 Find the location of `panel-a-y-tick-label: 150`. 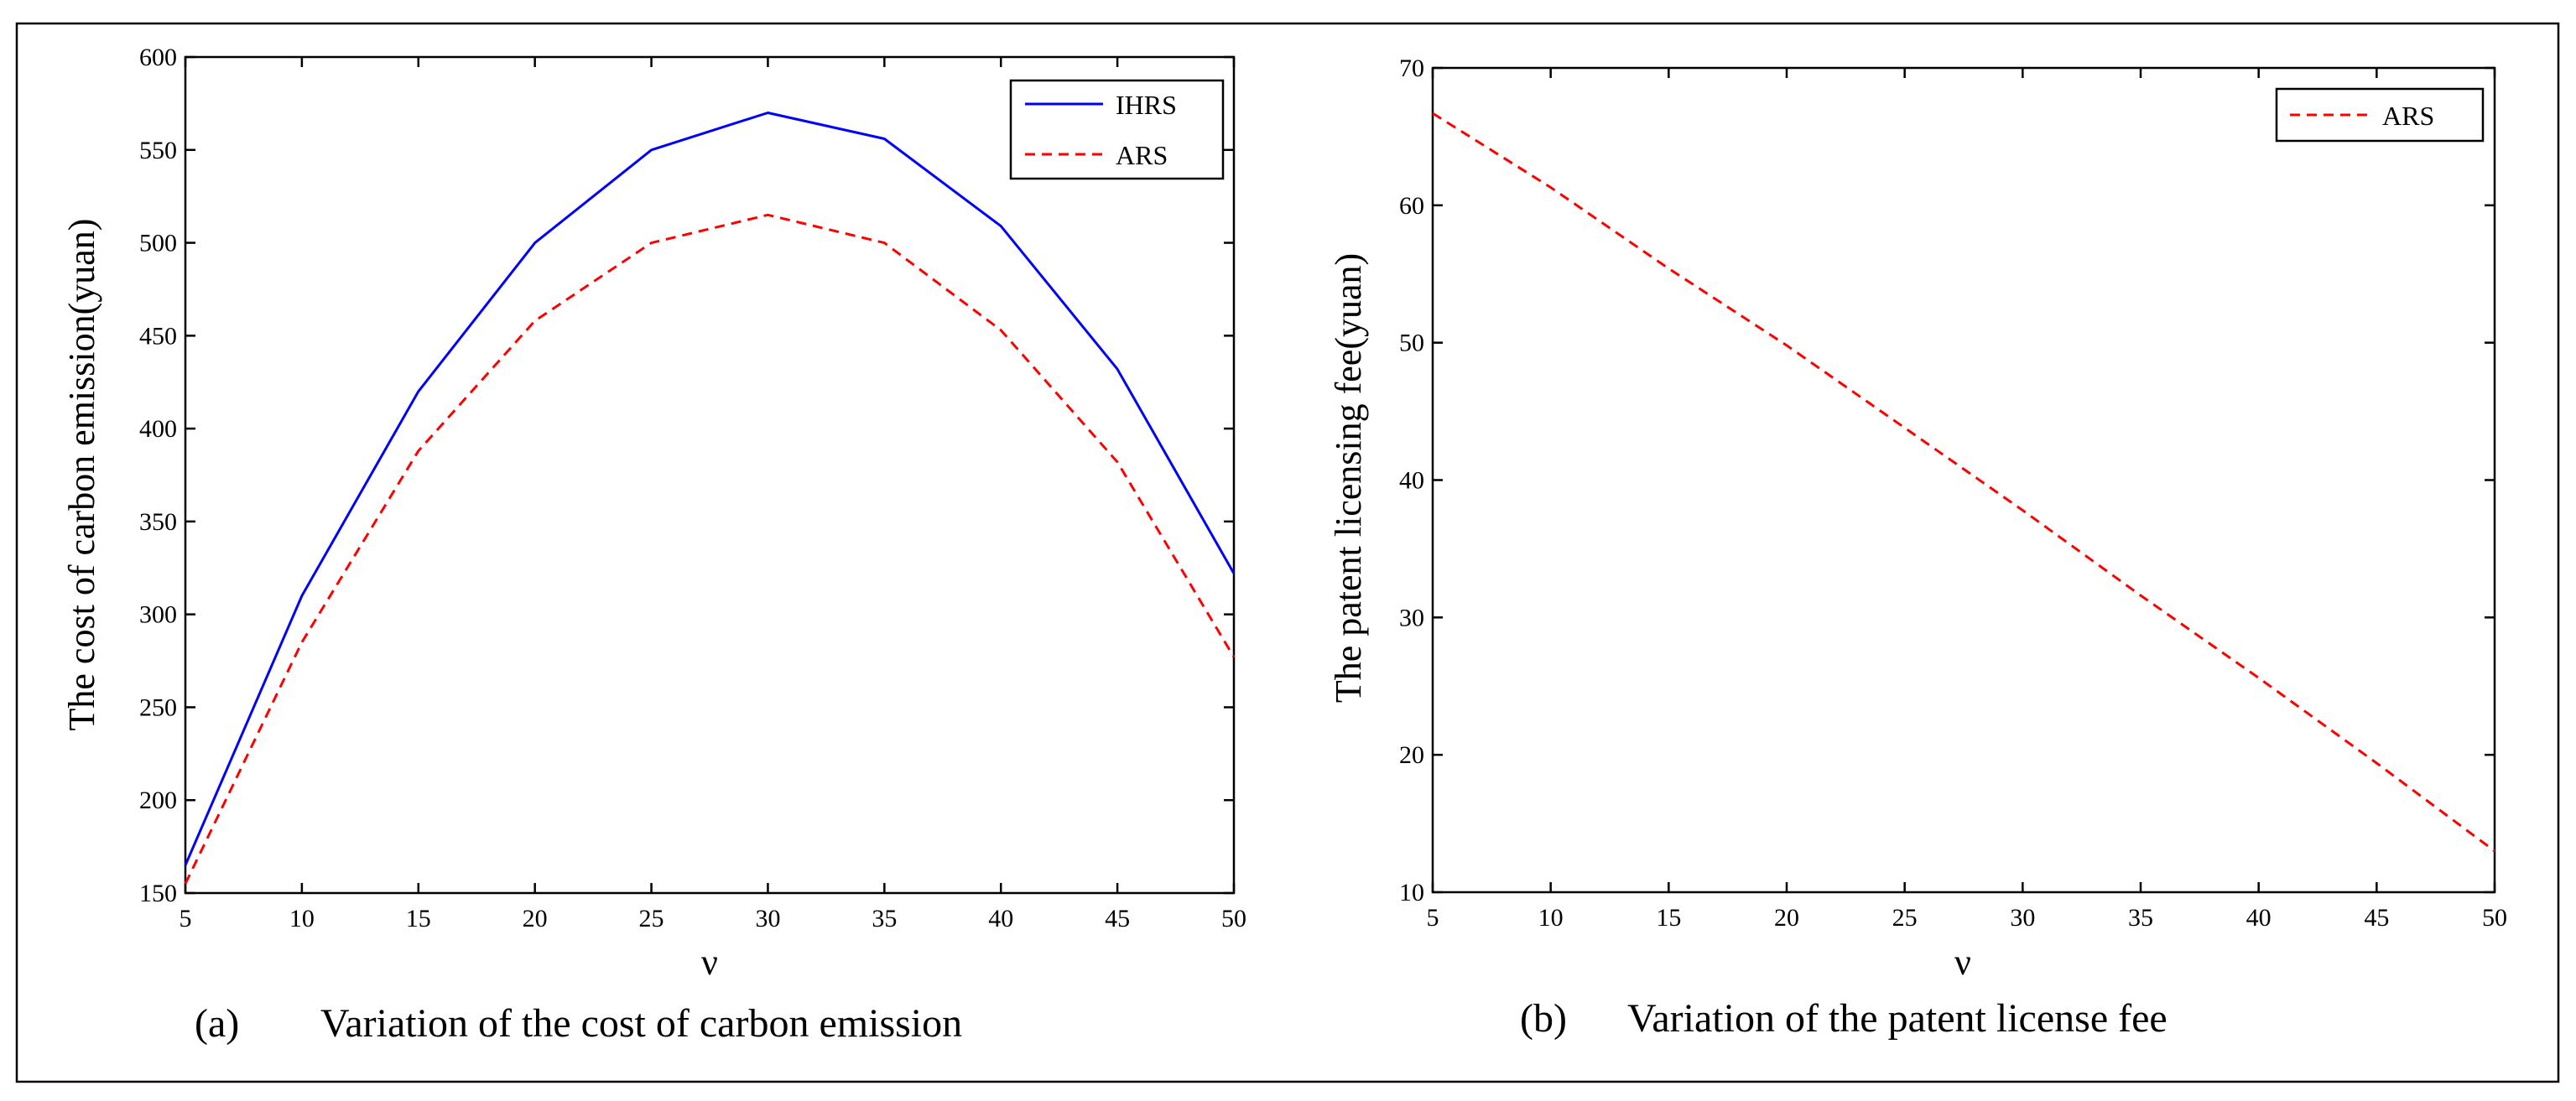

panel-a-y-tick-label: 150 is located at coordinates (158, 893).